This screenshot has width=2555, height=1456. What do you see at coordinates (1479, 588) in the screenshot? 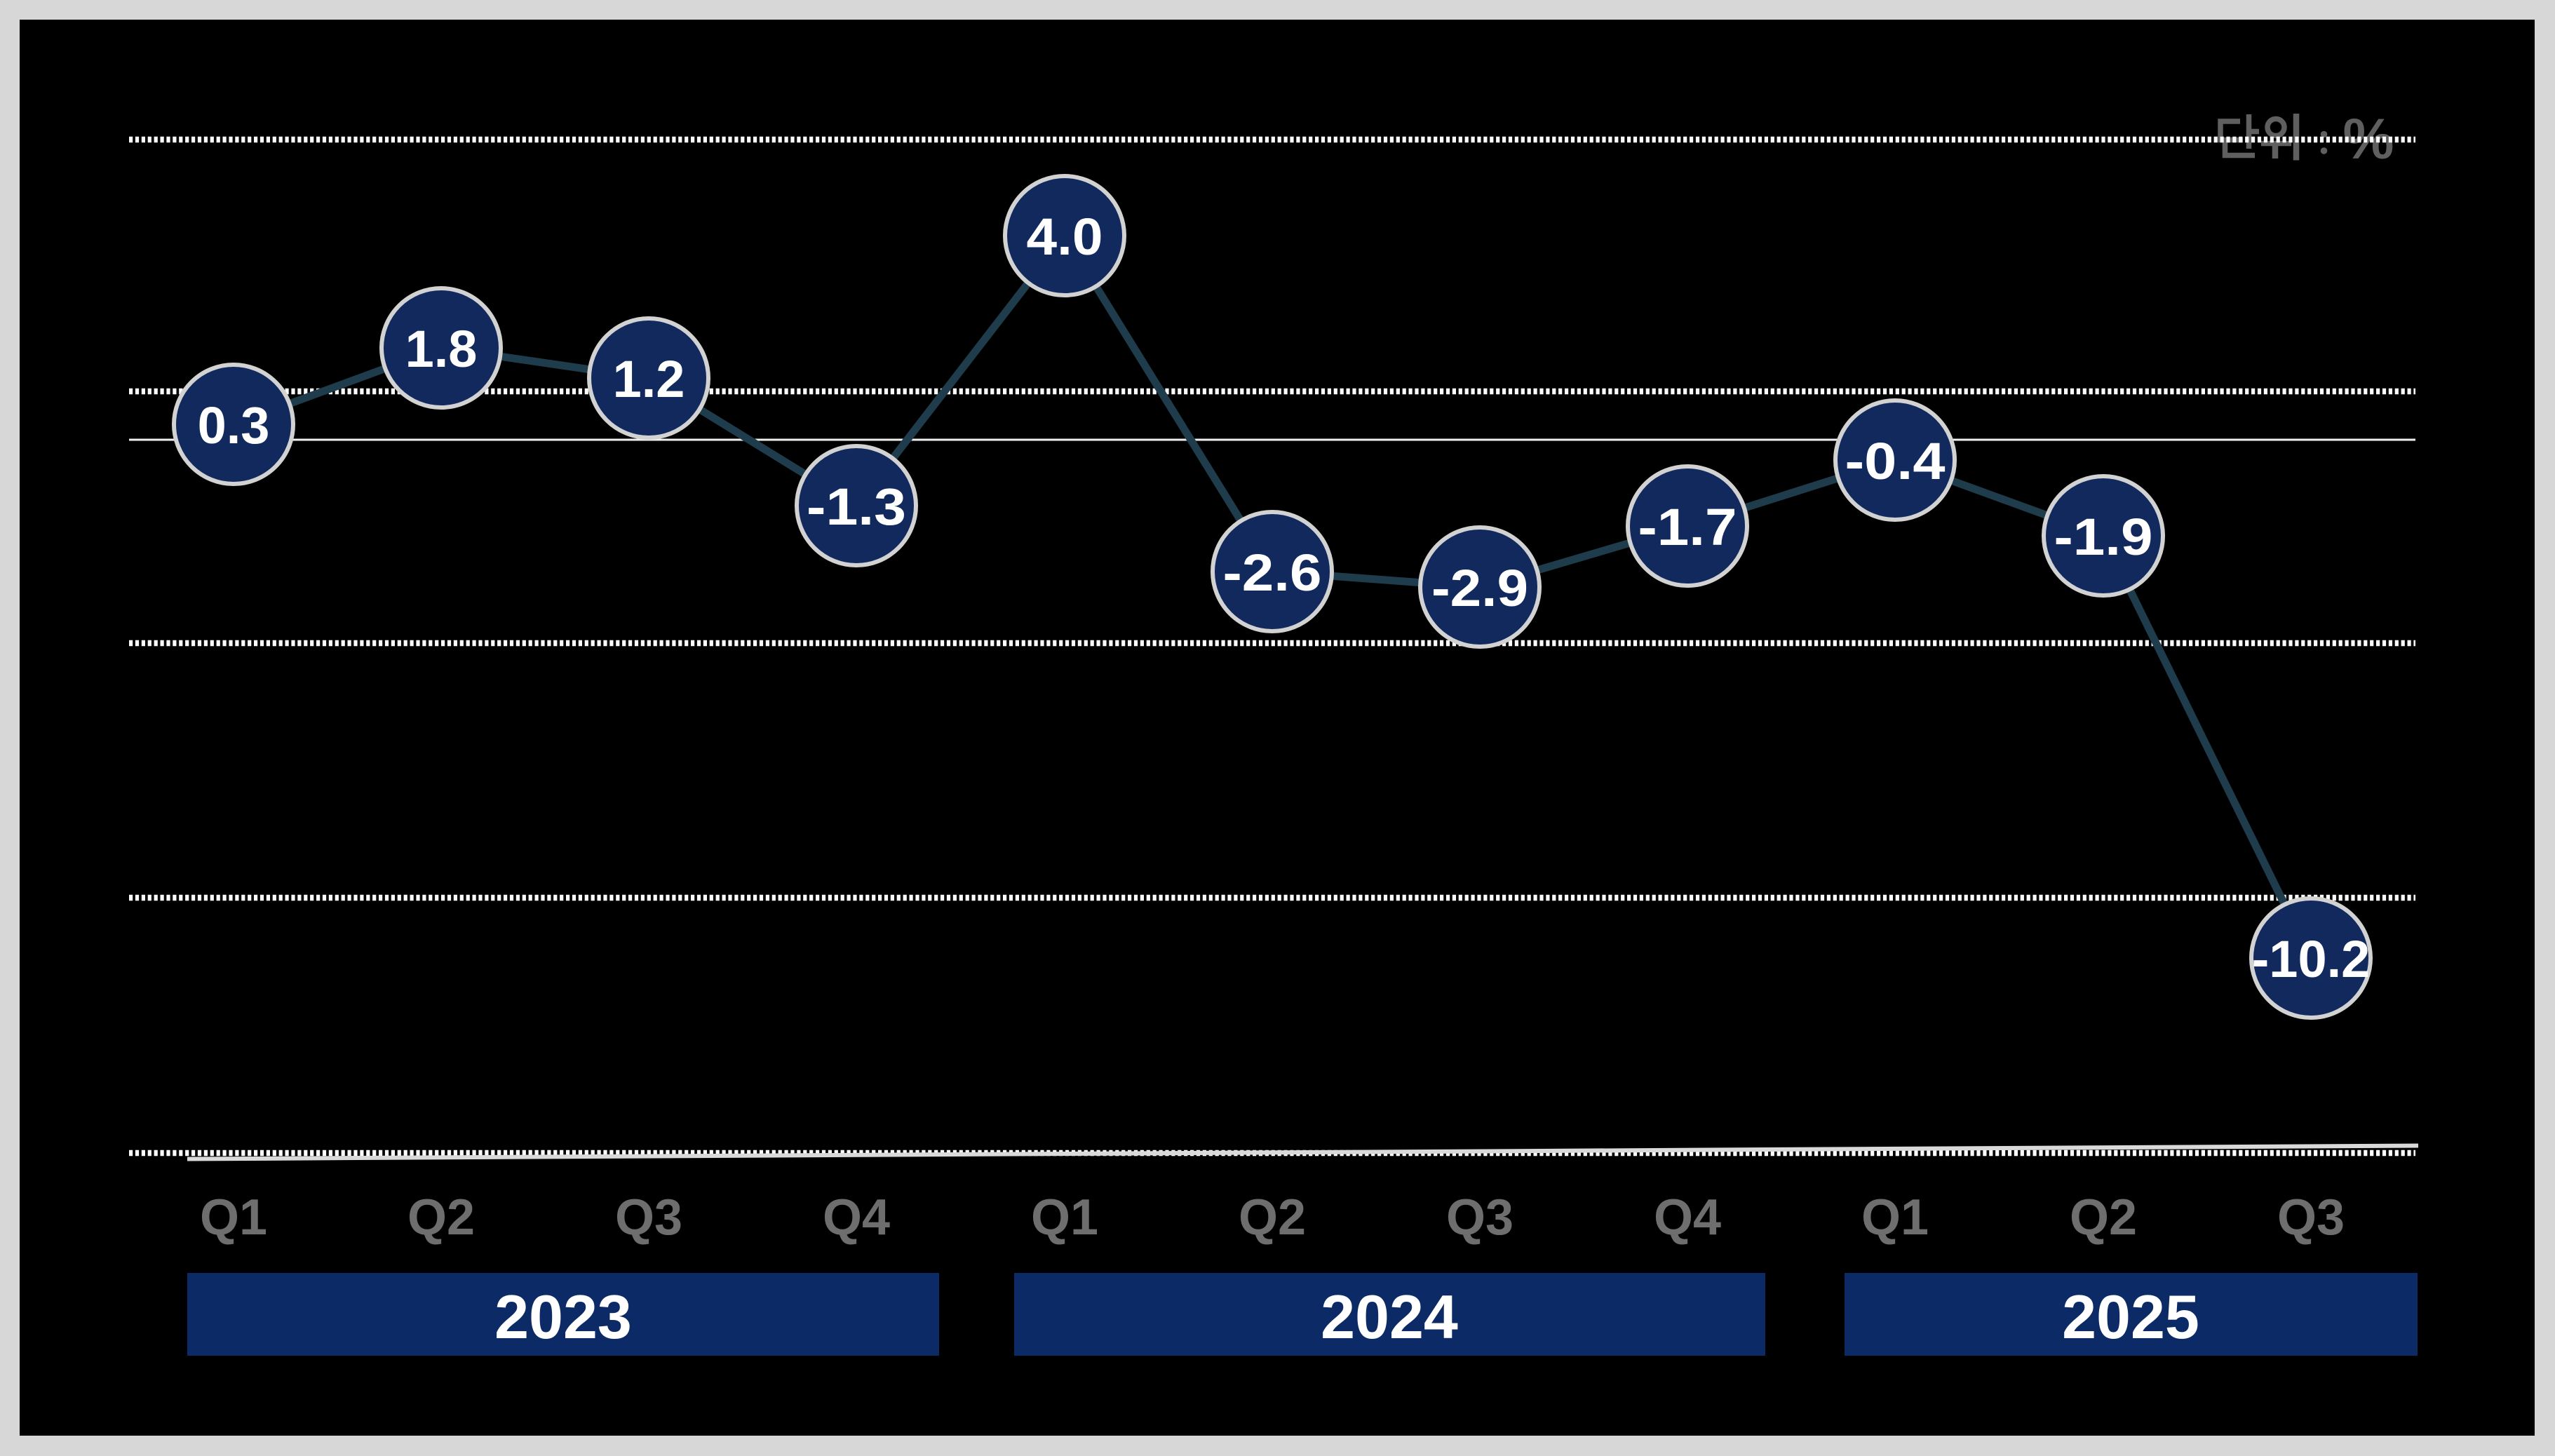
I see `svg-text: -2.9` at bounding box center [1479, 588].